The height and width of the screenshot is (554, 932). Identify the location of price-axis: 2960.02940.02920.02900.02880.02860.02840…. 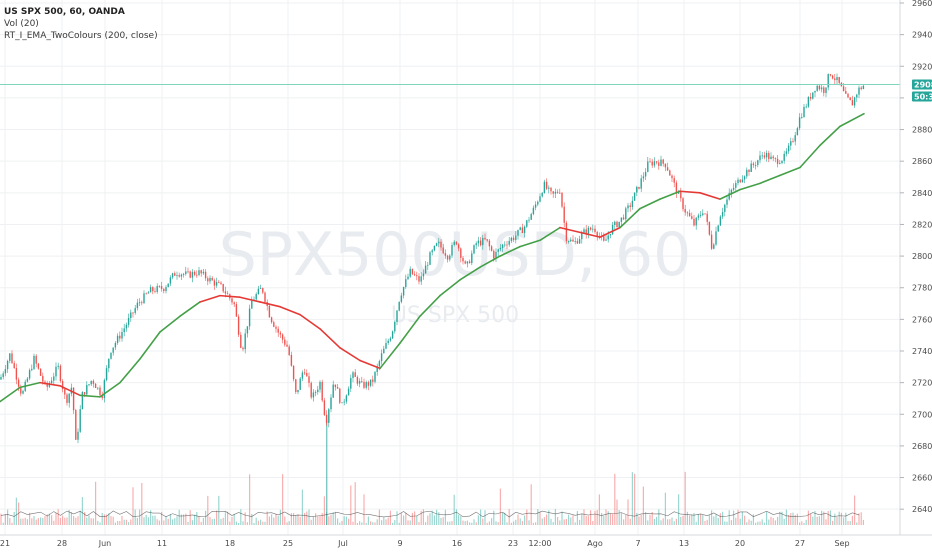
(916, 257).